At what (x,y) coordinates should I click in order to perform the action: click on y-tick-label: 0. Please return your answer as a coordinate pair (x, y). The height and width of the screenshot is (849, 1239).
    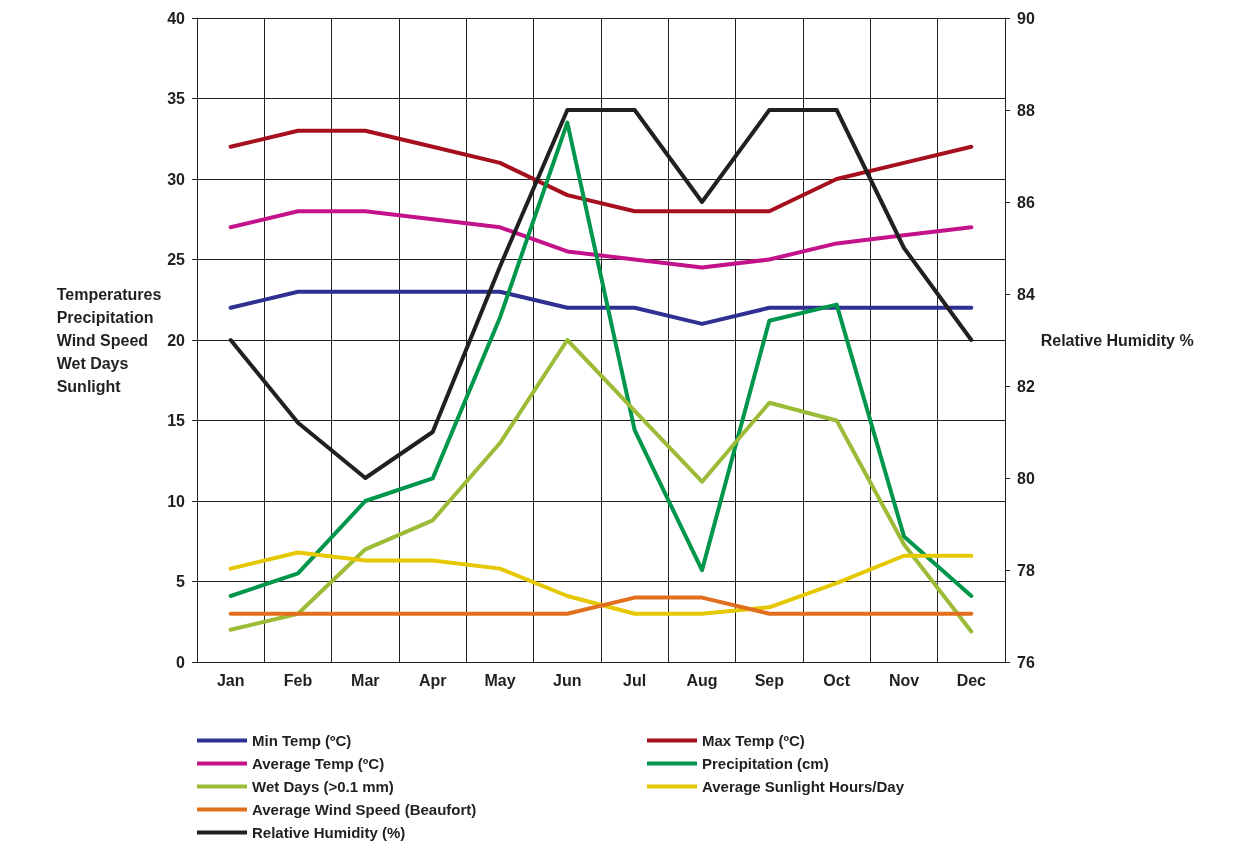
    Looking at the image, I should click on (181, 662).